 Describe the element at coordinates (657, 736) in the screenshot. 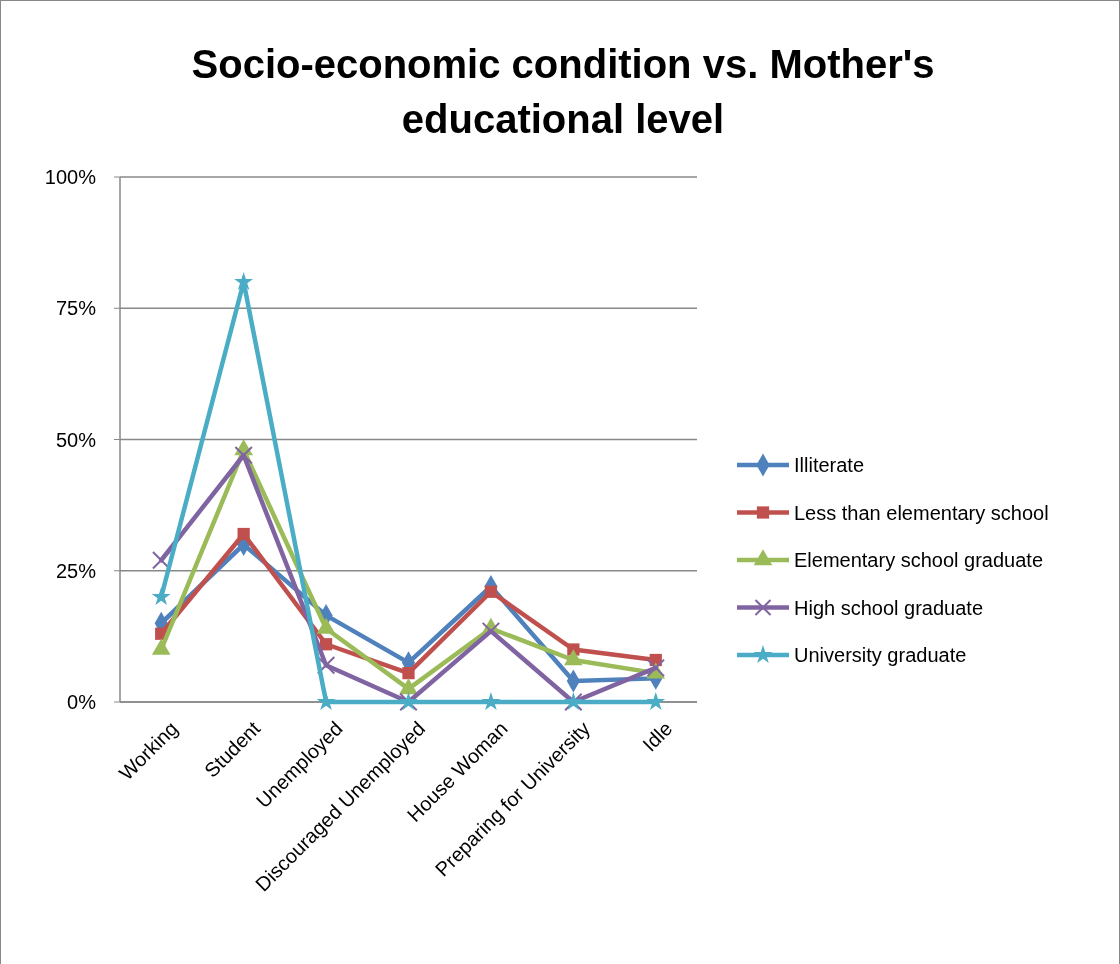

I see `x-tick-label: Idle` at that location.